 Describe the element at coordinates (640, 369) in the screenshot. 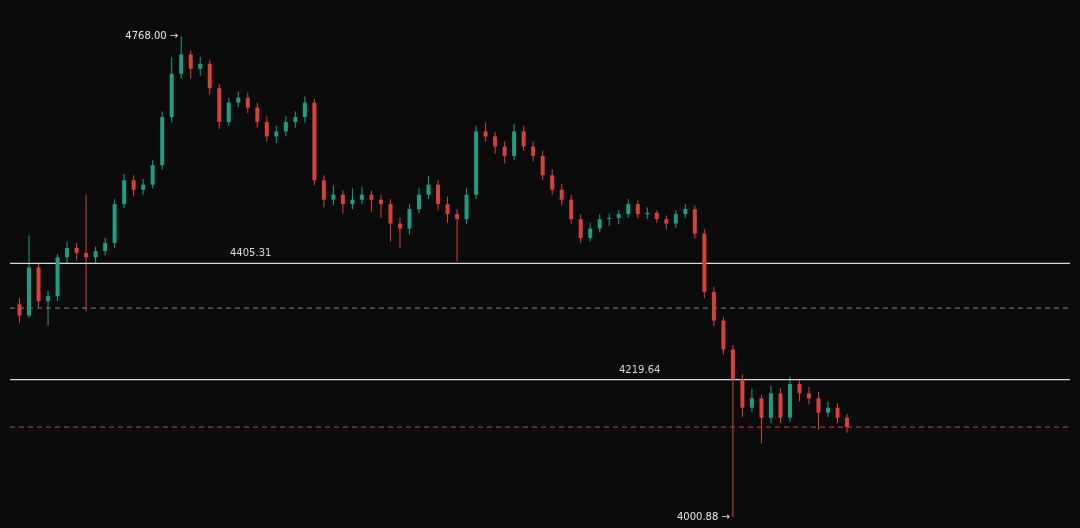

I see `ref-line-label: 4219.64` at that location.